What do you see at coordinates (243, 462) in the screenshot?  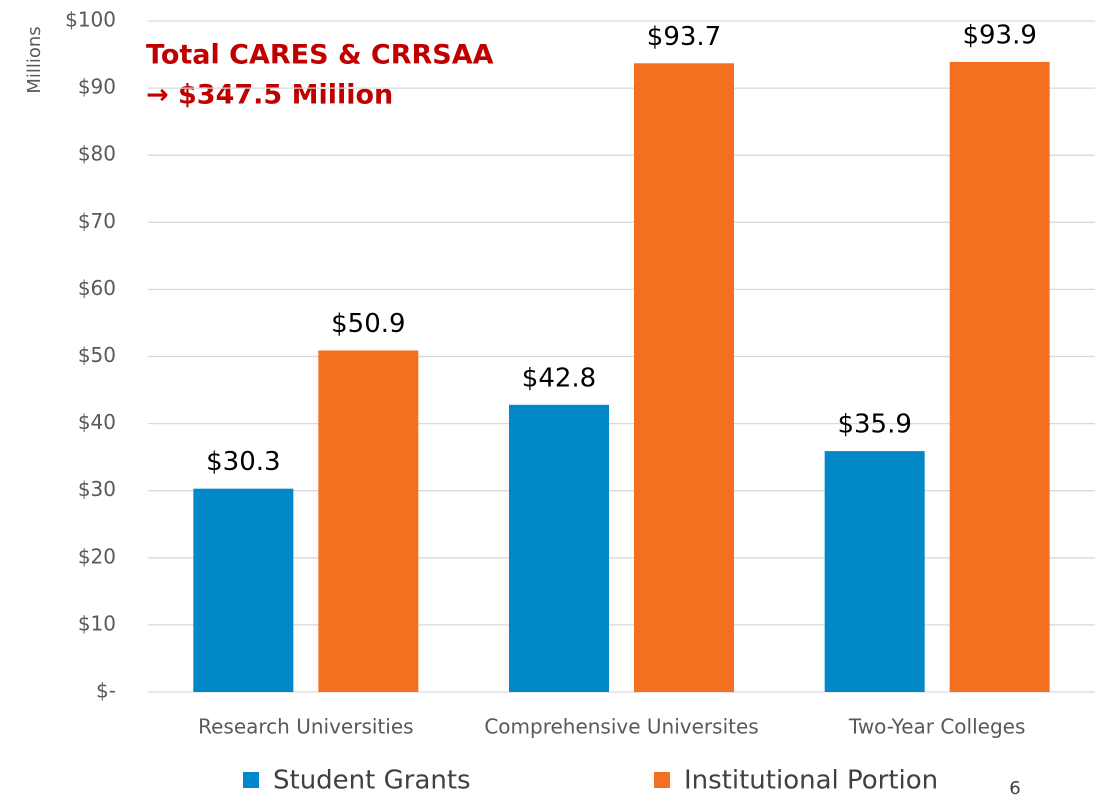 I see `data-label: $30.3` at bounding box center [243, 462].